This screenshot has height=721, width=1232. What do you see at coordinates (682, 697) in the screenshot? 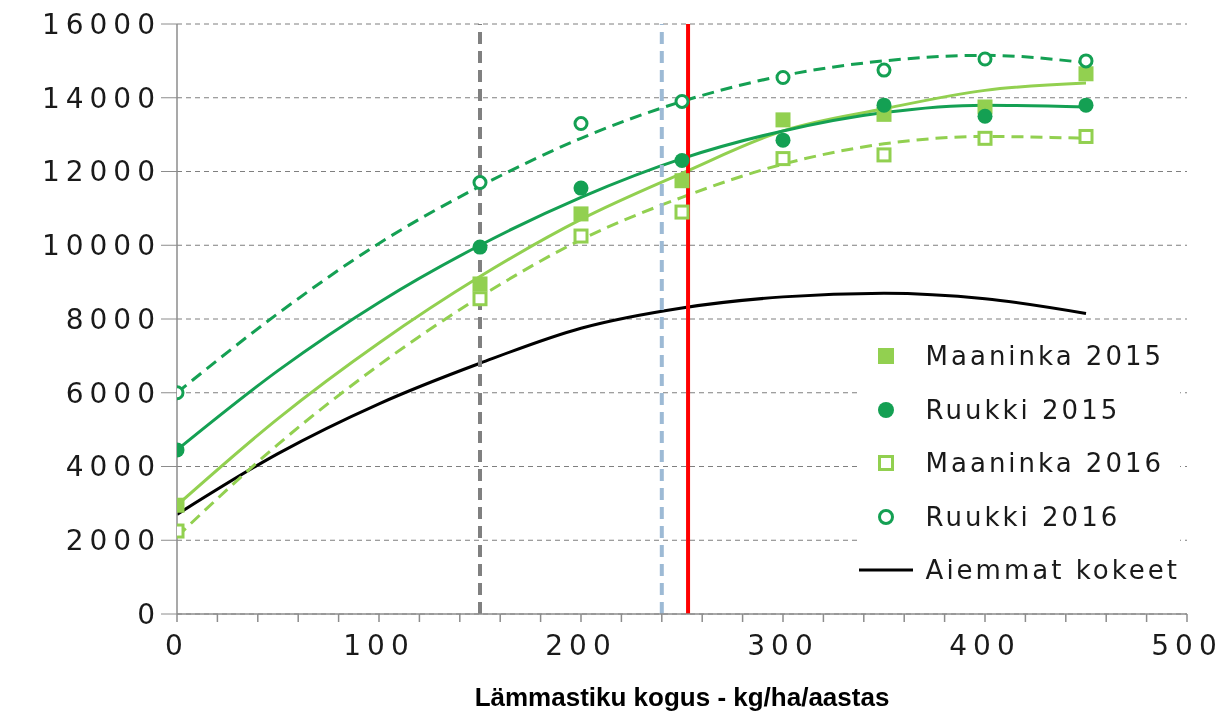
I see `x-axis-title: Lämmastiku kogus - kg/ha/aastas` at bounding box center [682, 697].